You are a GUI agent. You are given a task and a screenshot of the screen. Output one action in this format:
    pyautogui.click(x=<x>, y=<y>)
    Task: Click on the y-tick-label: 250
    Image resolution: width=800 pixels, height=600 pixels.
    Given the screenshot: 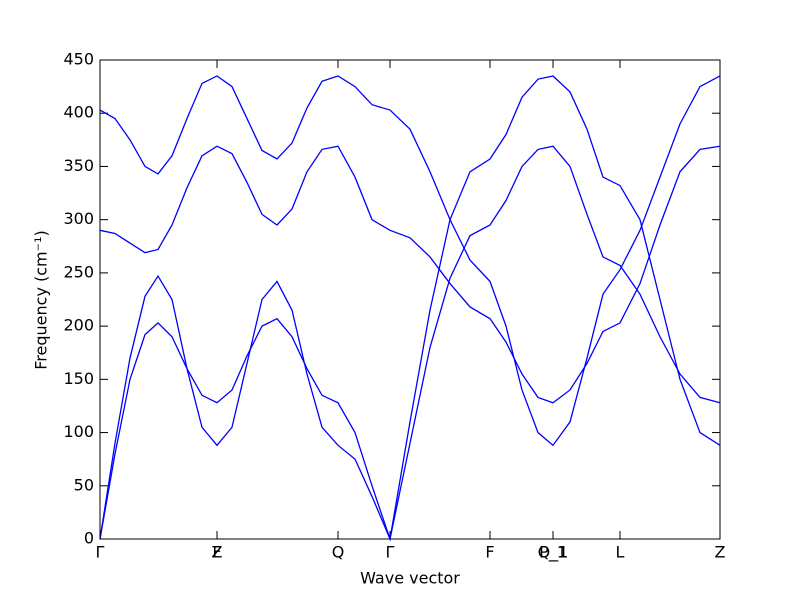 What is the action you would take?
    pyautogui.click(x=78, y=271)
    